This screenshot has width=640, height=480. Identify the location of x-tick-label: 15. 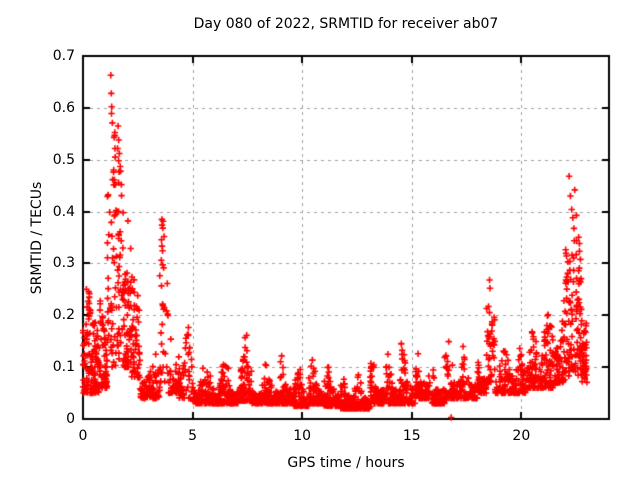
(411, 436).